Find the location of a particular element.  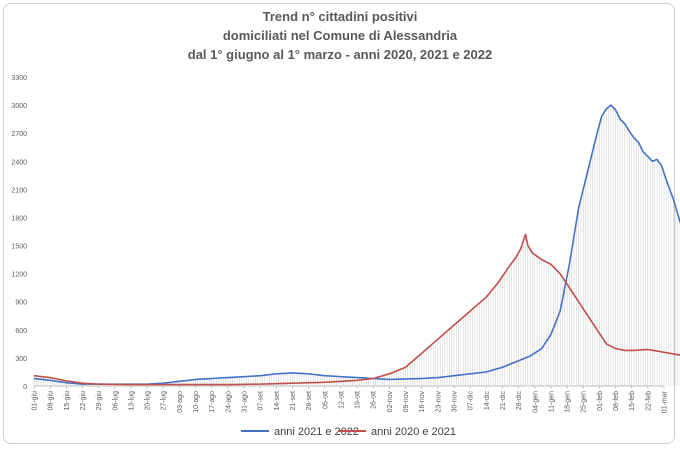

y-tick-label: 600 is located at coordinates (21, 331).